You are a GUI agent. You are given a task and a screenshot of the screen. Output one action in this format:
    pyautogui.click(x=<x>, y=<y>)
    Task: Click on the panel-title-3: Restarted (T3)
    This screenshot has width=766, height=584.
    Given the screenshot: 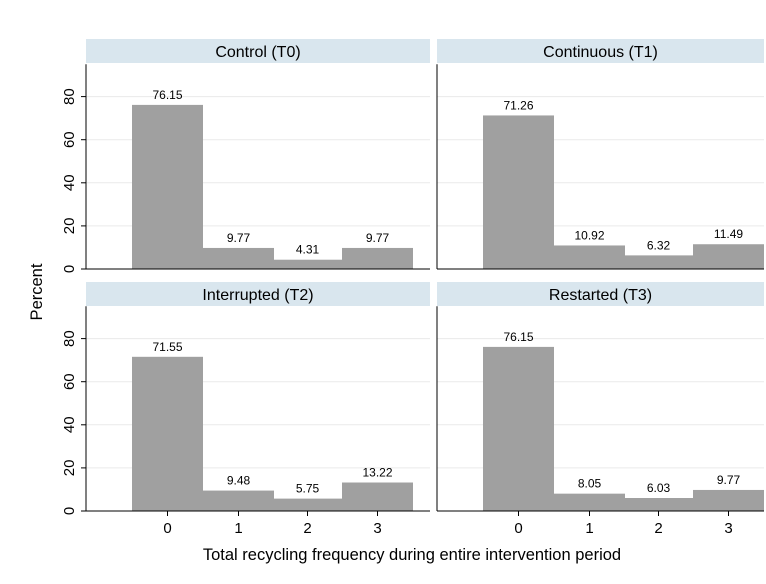 What is the action you would take?
    pyautogui.click(x=600, y=295)
    